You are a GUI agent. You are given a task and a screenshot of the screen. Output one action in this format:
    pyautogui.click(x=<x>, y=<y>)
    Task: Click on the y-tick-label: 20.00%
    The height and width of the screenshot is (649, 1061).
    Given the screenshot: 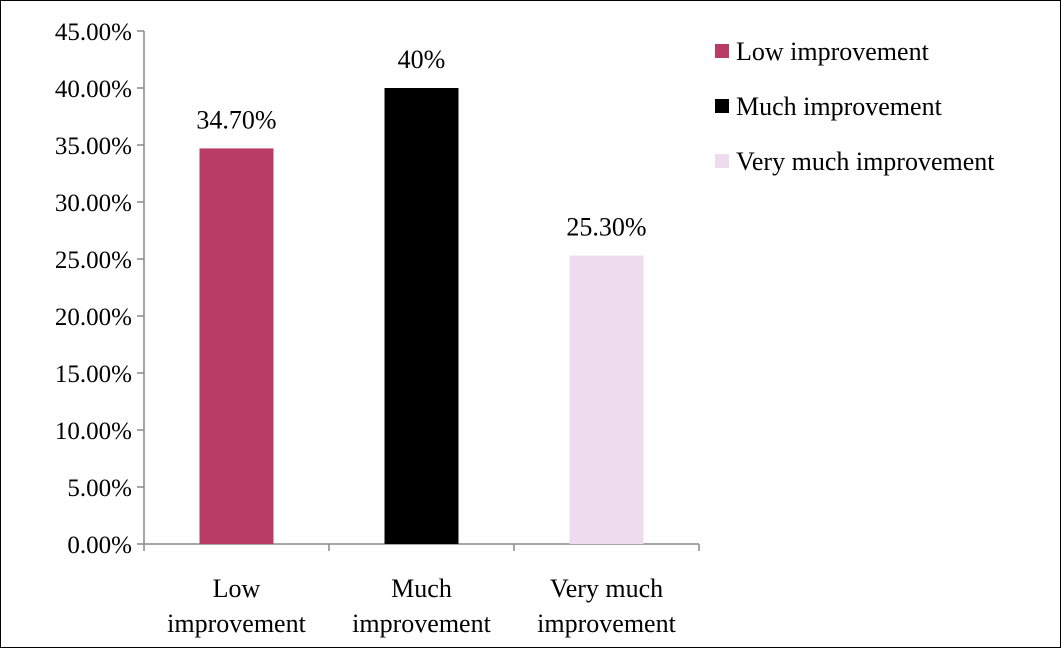 What is the action you would take?
    pyautogui.click(x=93, y=317)
    